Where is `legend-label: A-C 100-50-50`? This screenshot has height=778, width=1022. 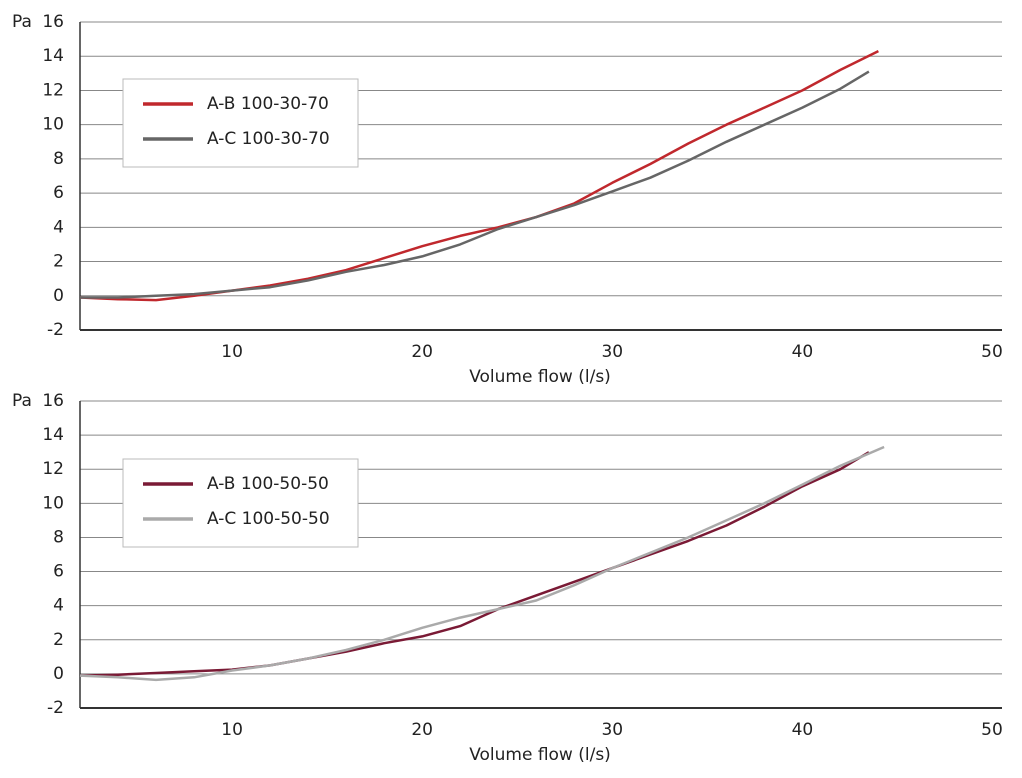 legend-label: A-C 100-50-50 is located at coordinates (268, 519).